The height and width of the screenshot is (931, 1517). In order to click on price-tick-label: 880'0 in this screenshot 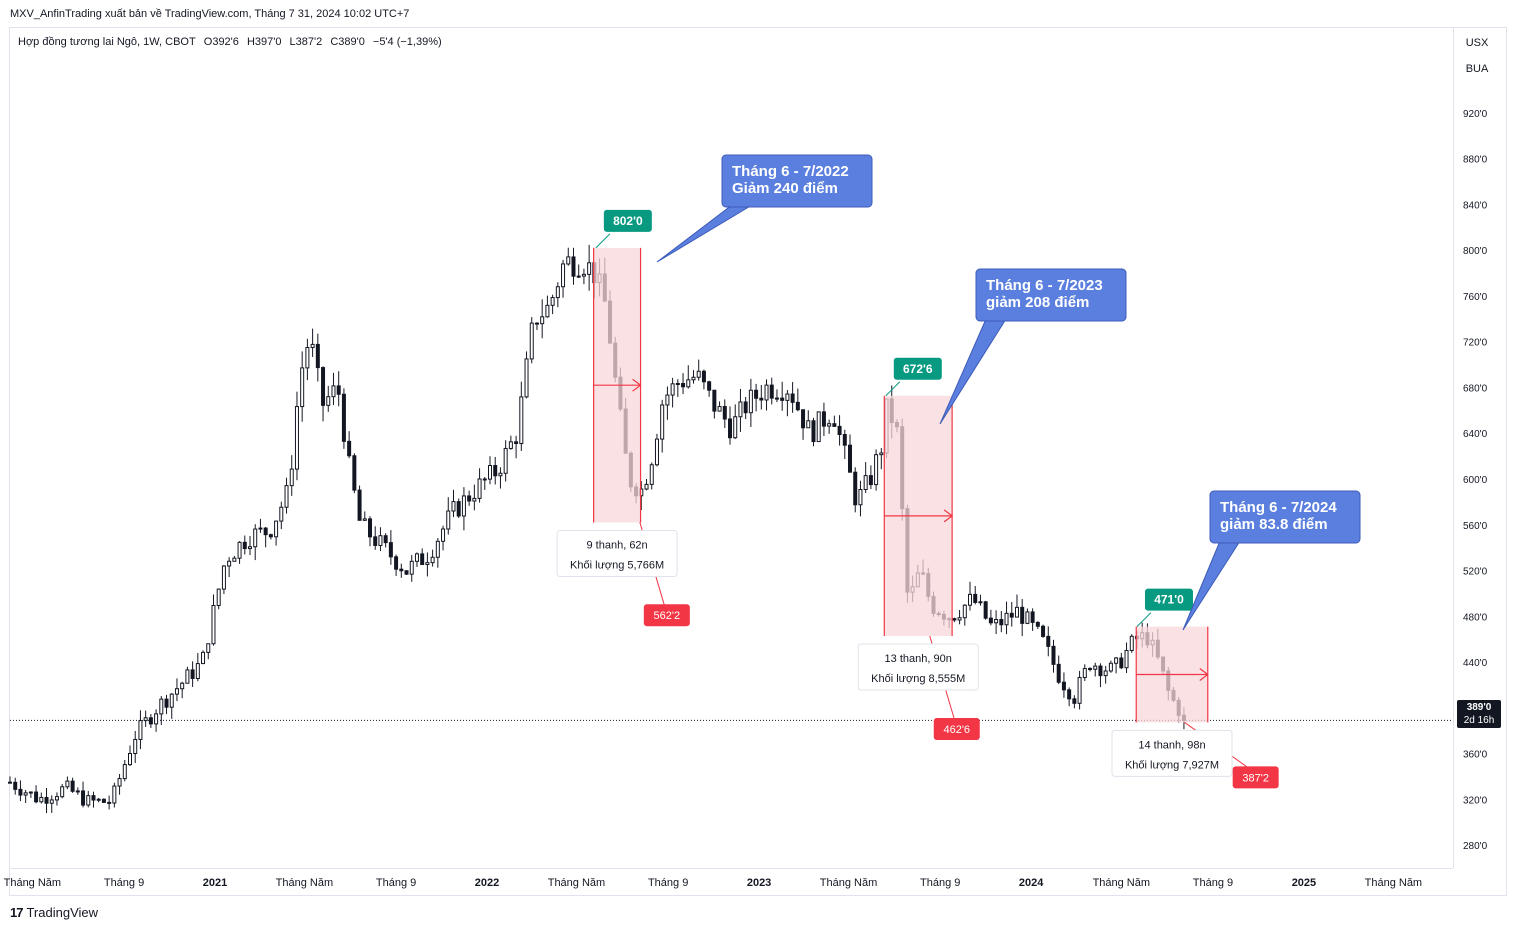, I will do `click(1475, 160)`.